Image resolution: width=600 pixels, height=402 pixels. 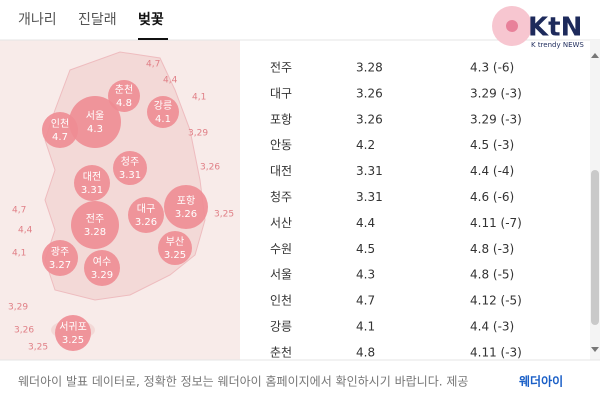 I want to click on table-cell: 4.4 (-4), so click(x=492, y=171).